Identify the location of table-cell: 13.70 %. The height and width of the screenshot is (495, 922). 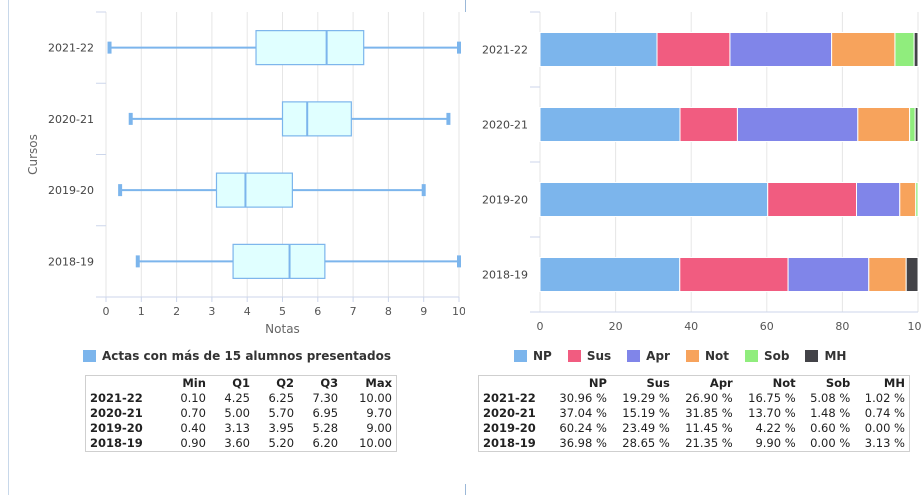
(772, 413).